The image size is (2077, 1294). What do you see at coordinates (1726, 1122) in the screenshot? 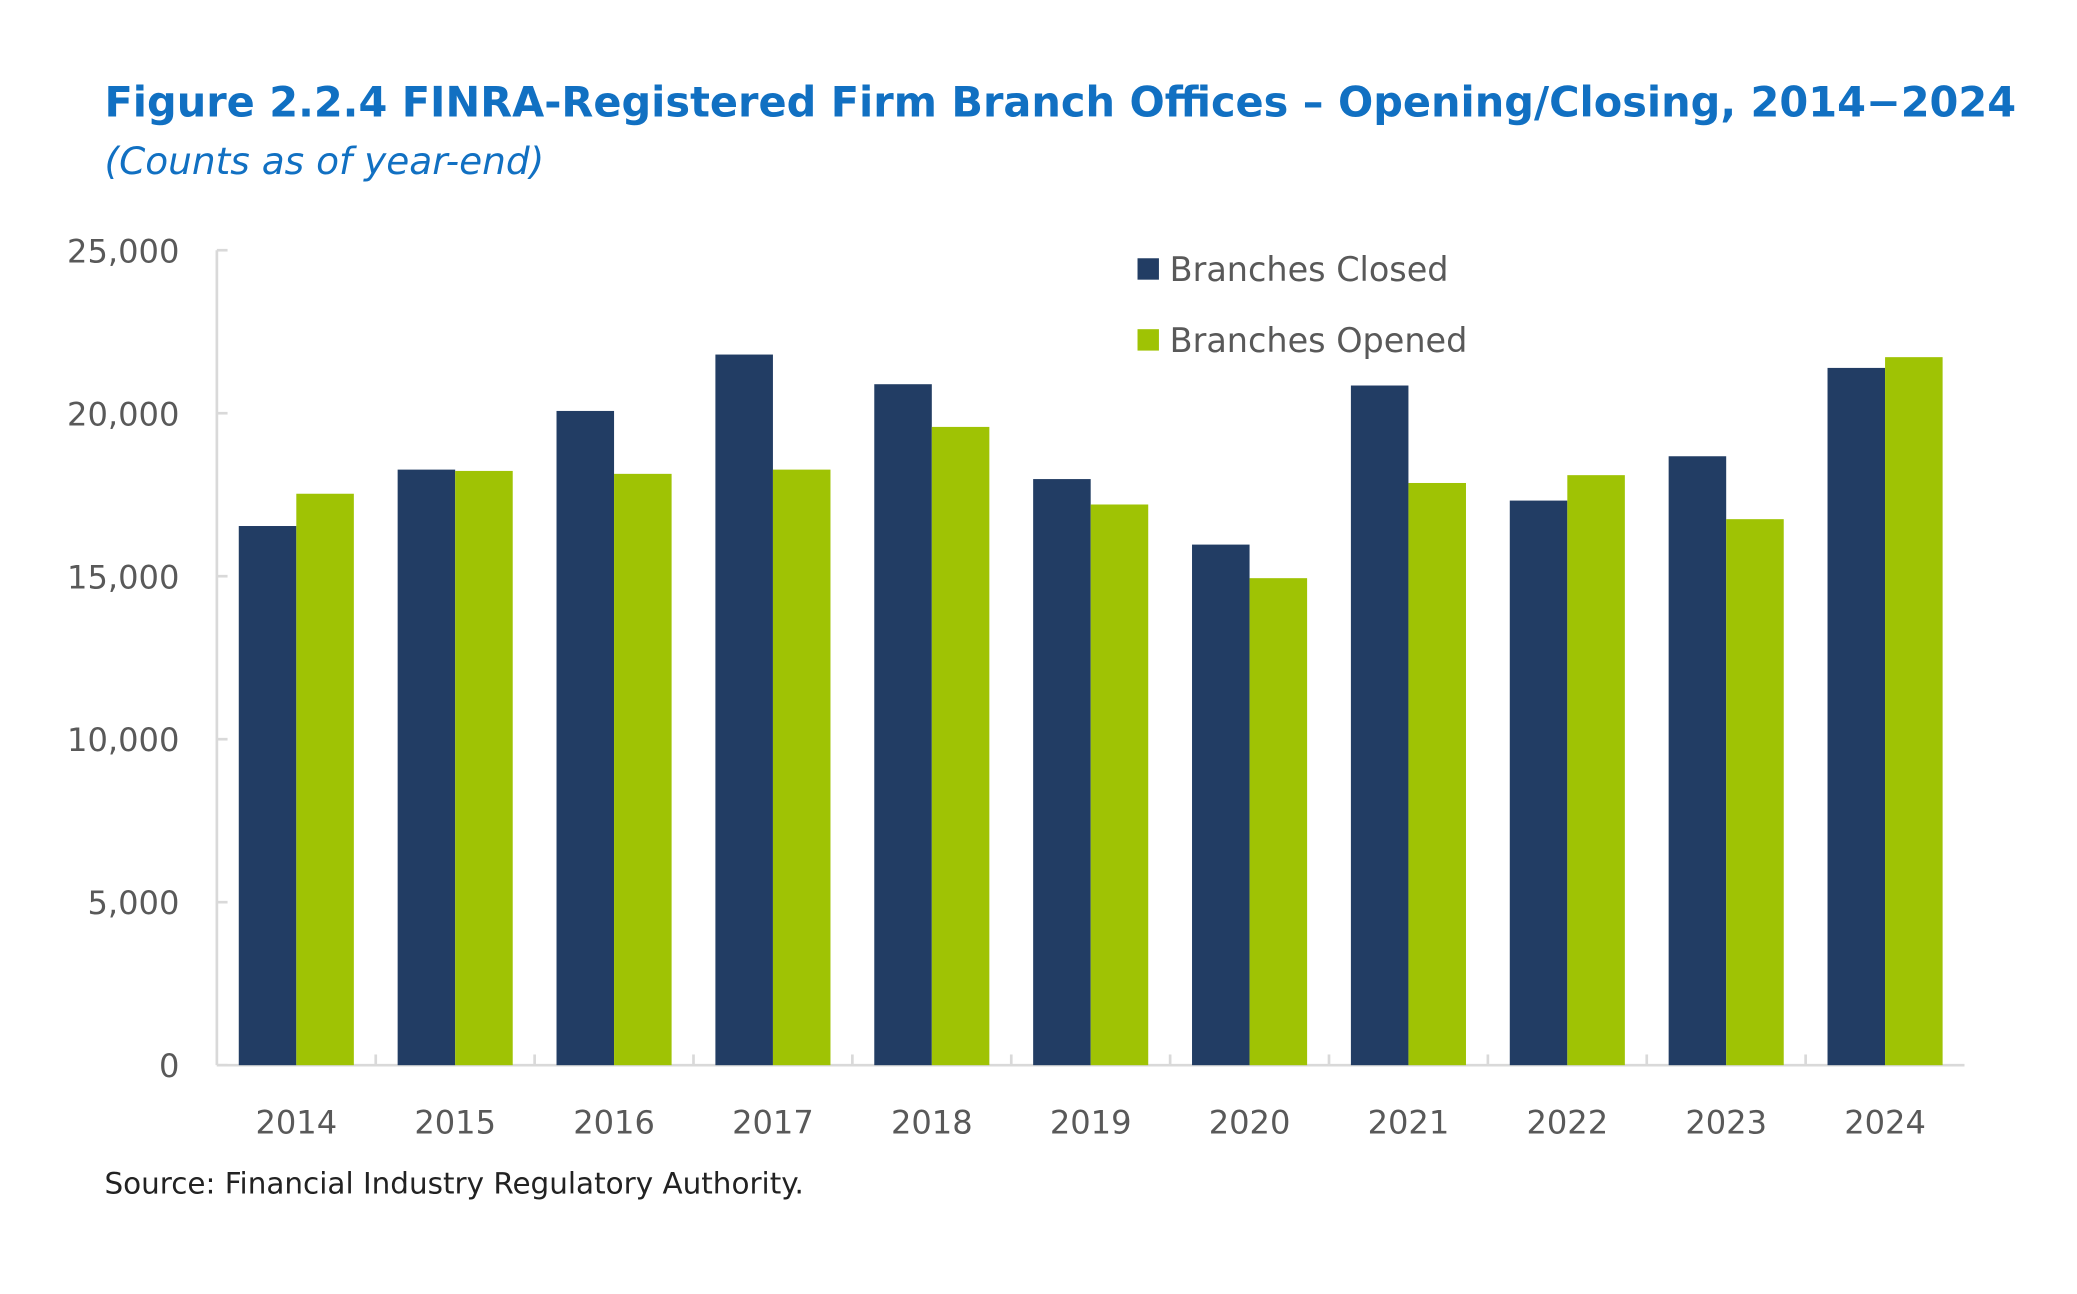
I see `x-tick-label: 2023` at bounding box center [1726, 1122].